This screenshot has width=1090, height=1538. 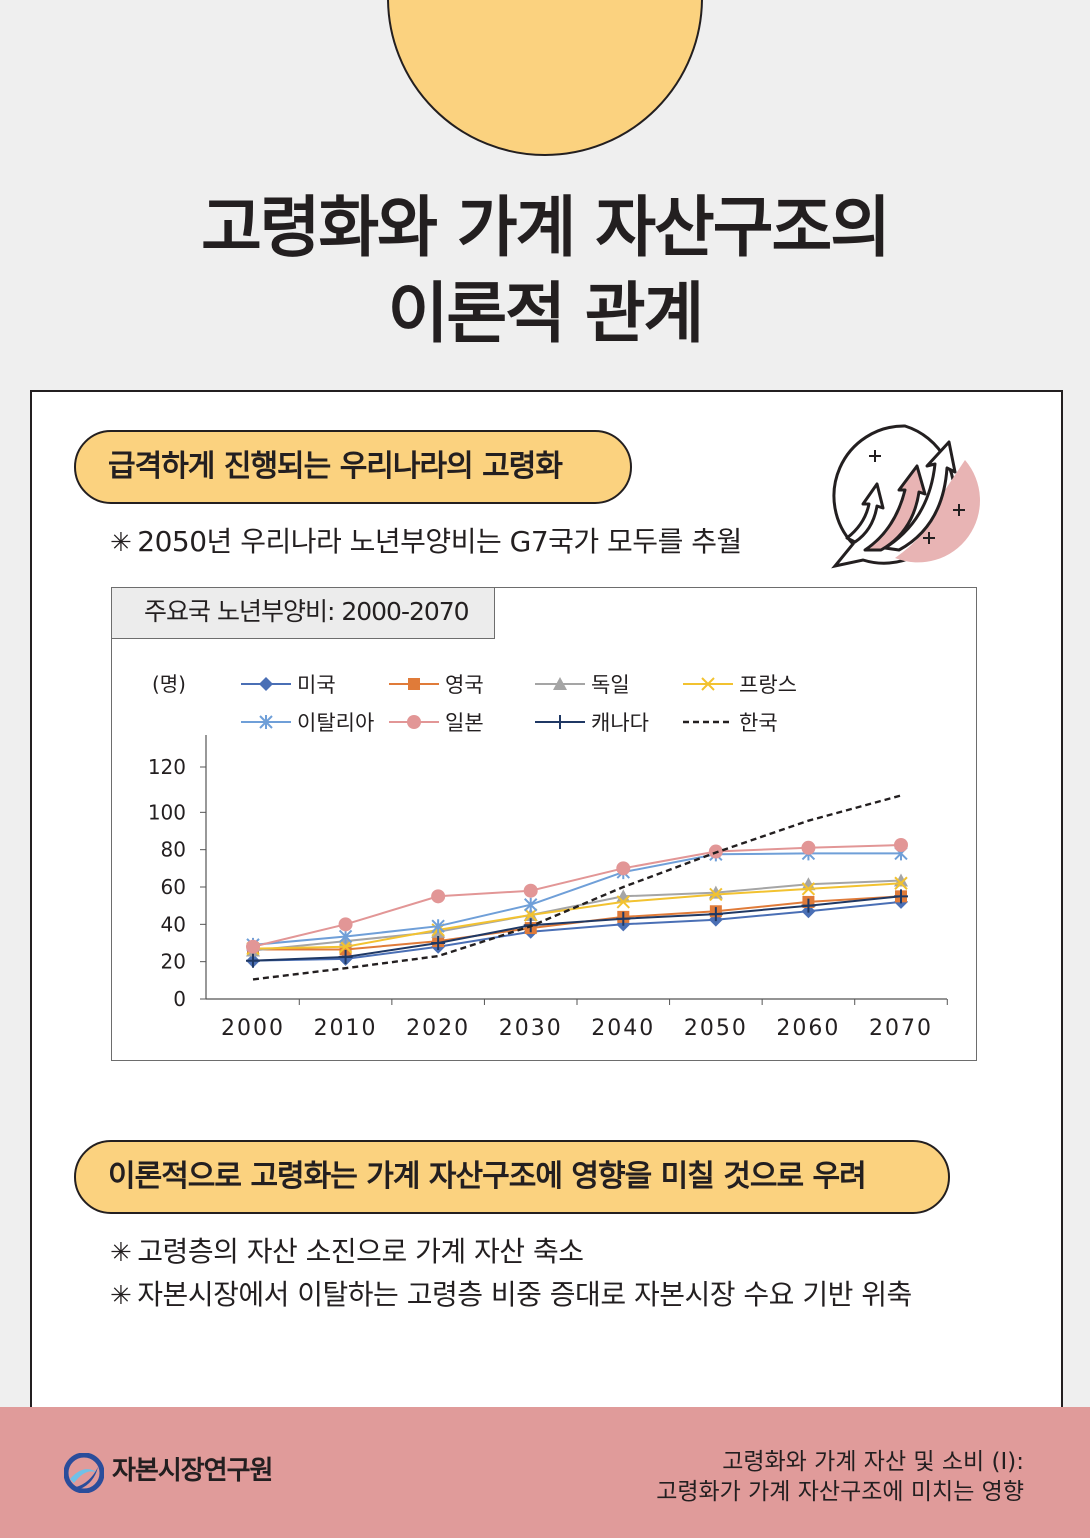 I want to click on section2-bullet-2: ✳ 자본시장에서 이탈하는 고령층 비중 증대로 자본시장 수요 기반 위축, so click(x=511, y=1295).